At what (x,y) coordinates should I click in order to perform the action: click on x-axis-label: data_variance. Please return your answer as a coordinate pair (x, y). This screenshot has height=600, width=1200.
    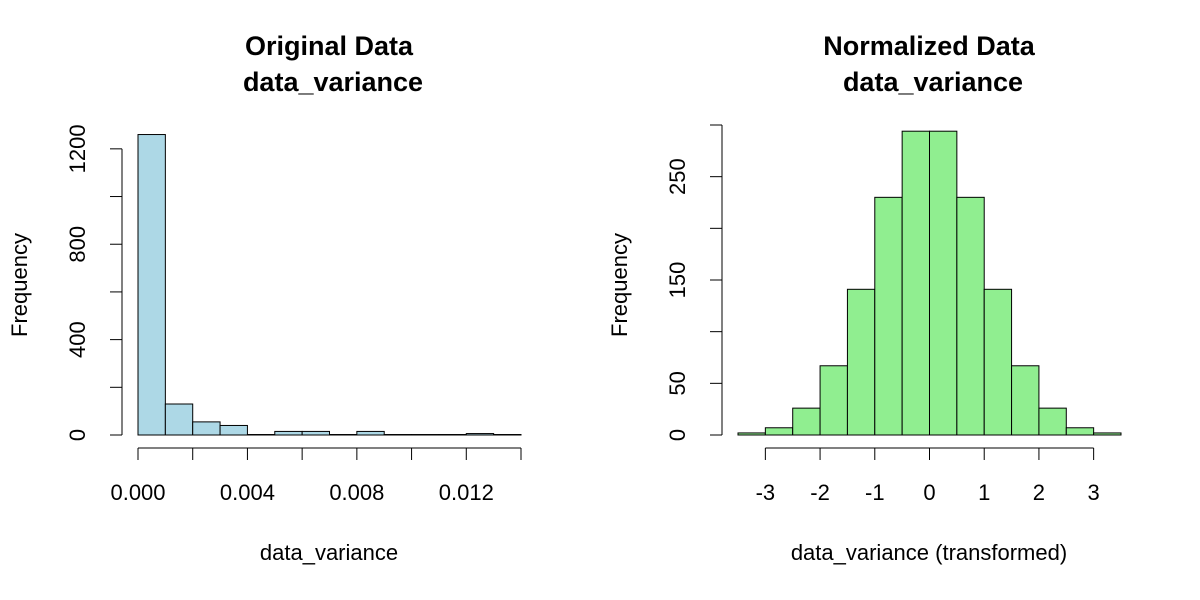
    Looking at the image, I should click on (329, 552).